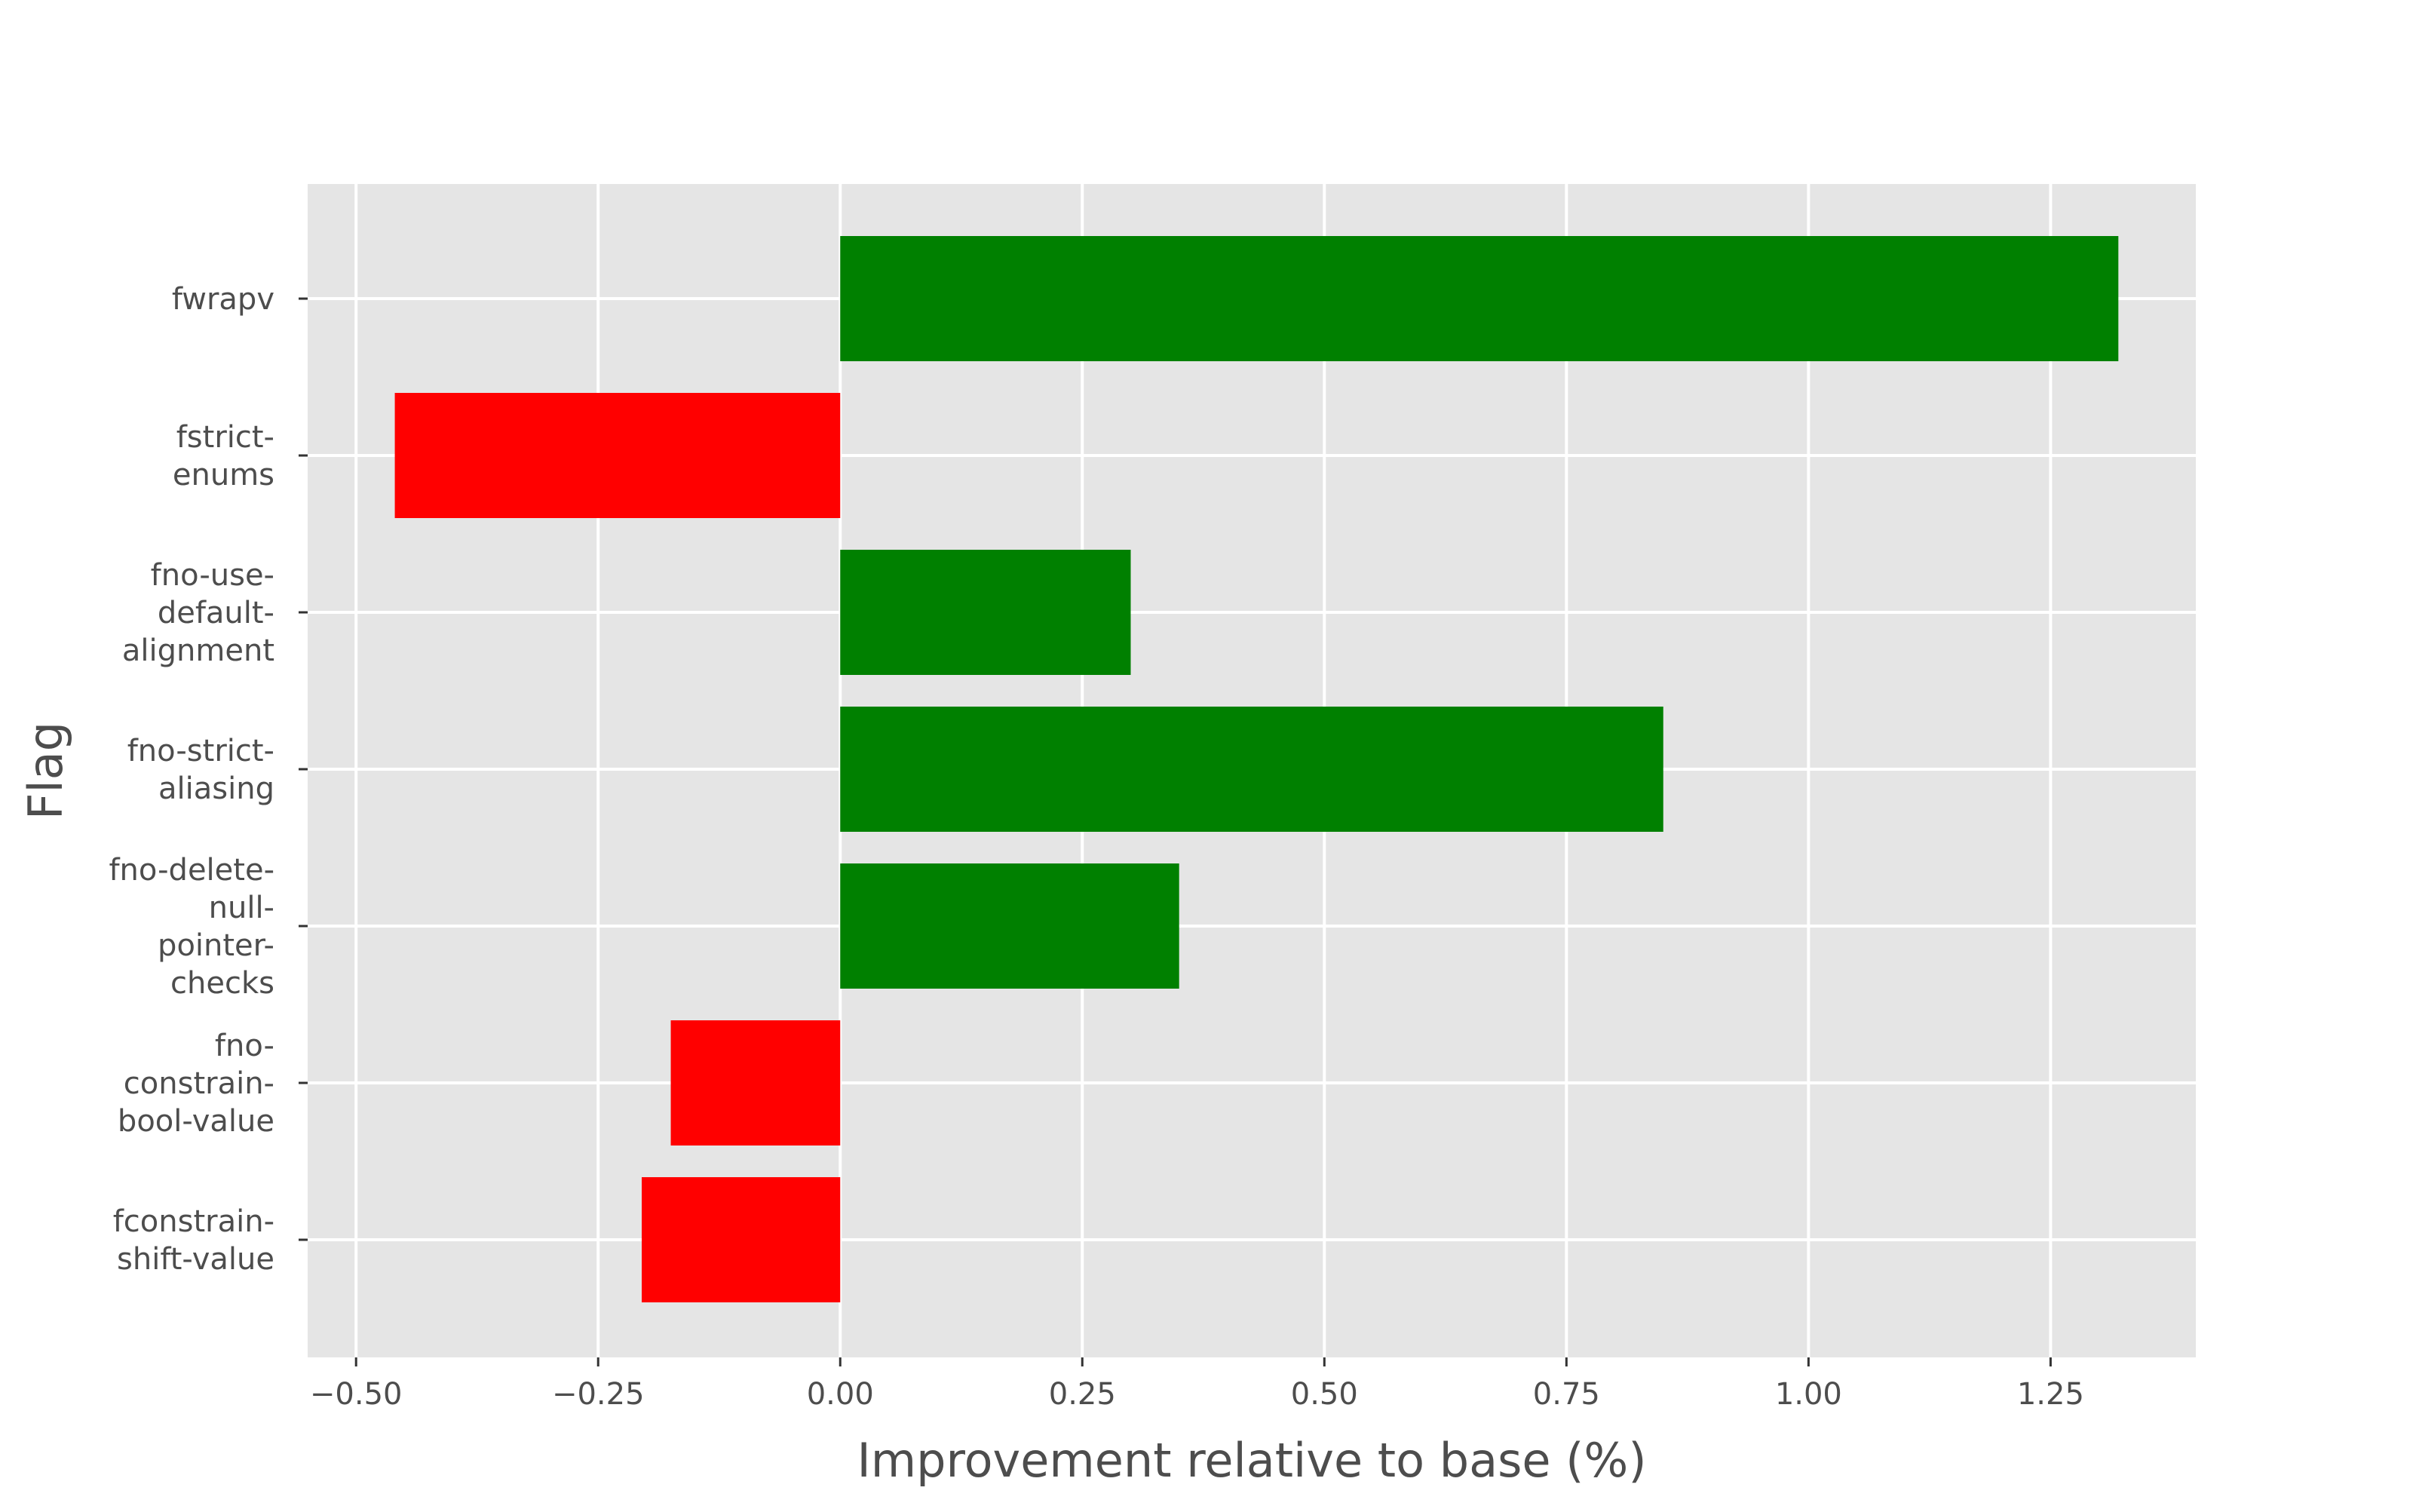  What do you see at coordinates (222, 983) in the screenshot?
I see `y-tick-label-line: checks` at bounding box center [222, 983].